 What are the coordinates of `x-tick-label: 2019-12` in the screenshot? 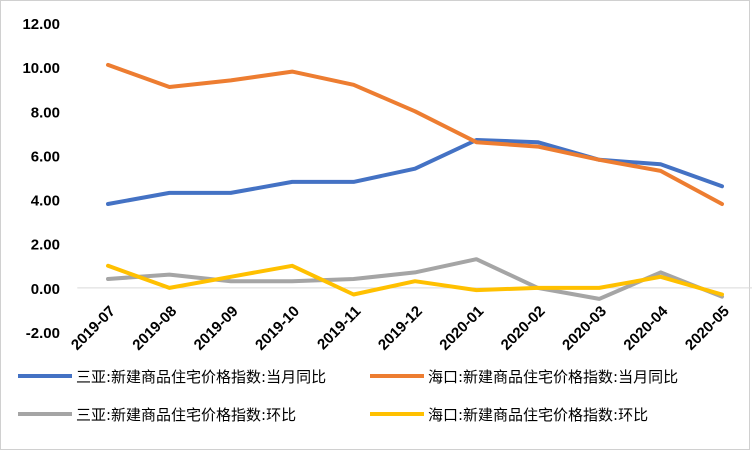 It's located at (400, 328).